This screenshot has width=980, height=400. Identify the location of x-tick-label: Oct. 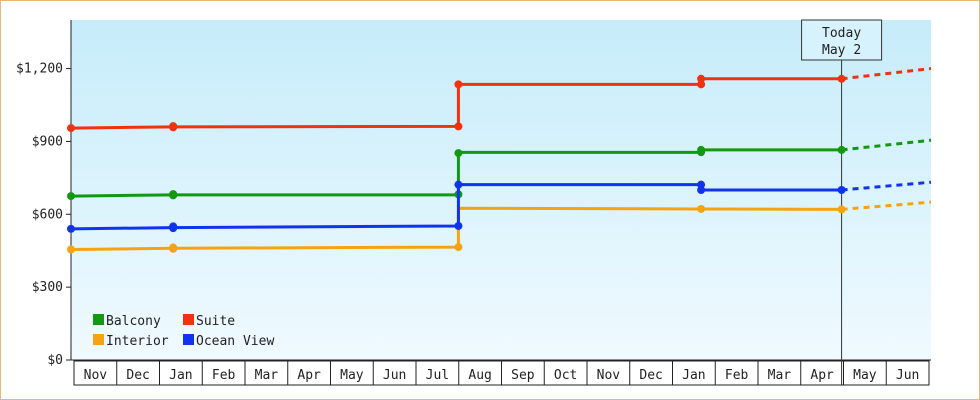
(565, 375).